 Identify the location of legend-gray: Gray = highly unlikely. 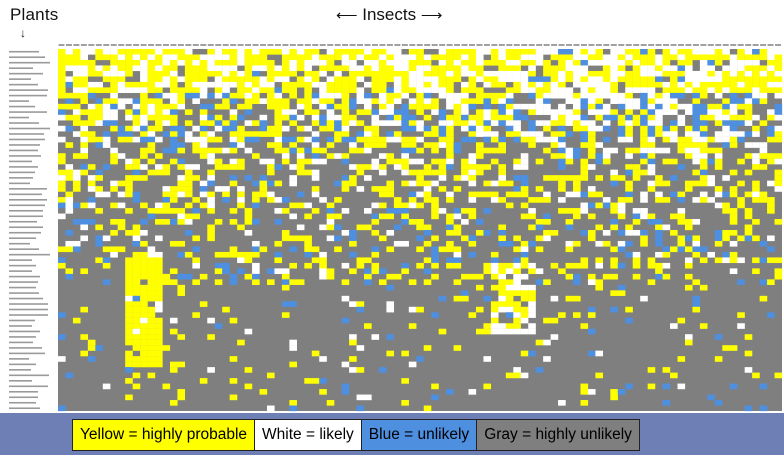
(558, 435).